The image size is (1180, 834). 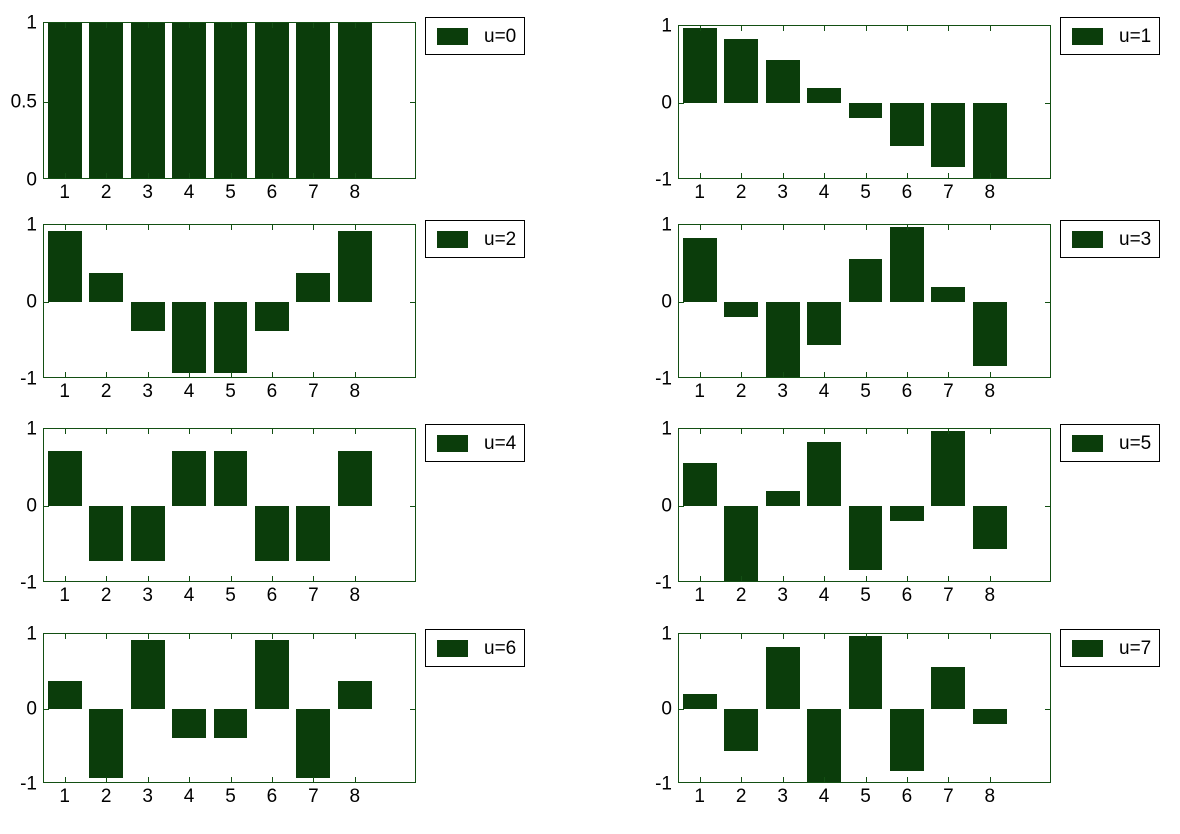 What do you see at coordinates (1135, 648) in the screenshot?
I see `legend-label: u=7` at bounding box center [1135, 648].